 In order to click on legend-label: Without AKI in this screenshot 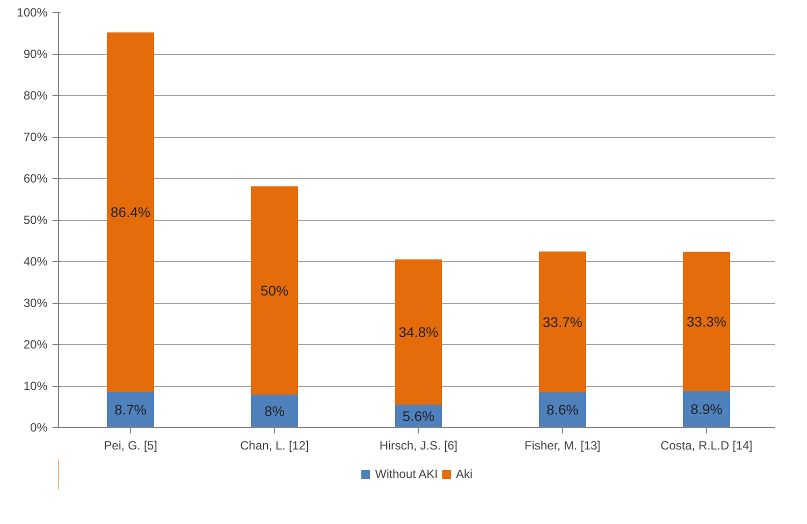, I will do `click(406, 474)`.